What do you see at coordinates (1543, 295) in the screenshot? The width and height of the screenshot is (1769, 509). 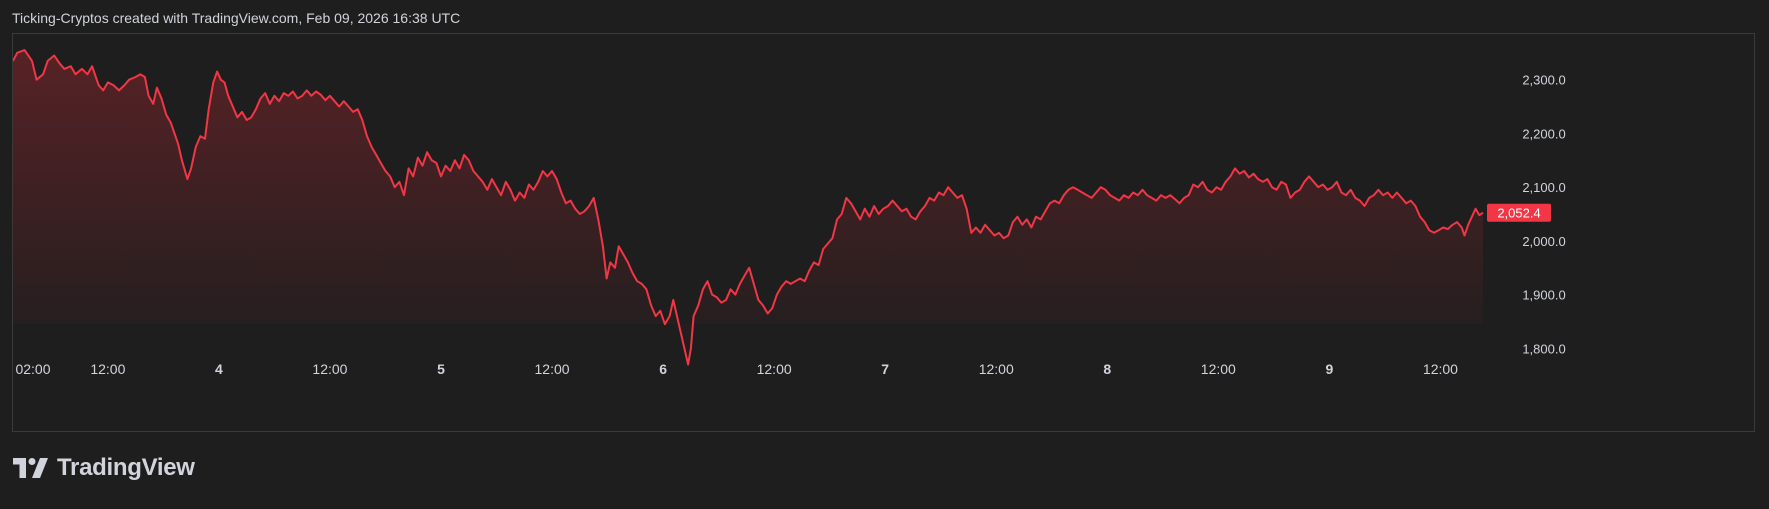 I see `y-tick-label: 1,900.0` at bounding box center [1543, 295].